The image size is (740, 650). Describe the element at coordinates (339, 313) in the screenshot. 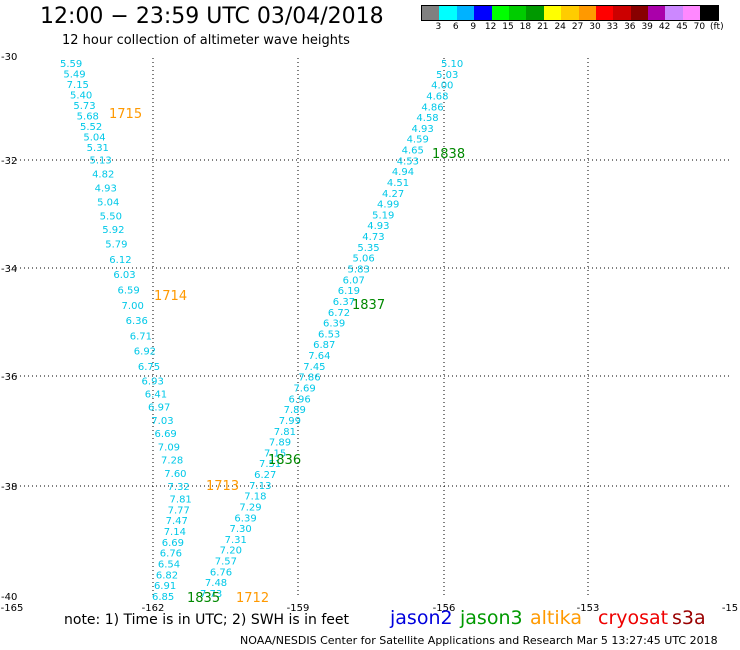

I see `swh-value: 6.72` at that location.